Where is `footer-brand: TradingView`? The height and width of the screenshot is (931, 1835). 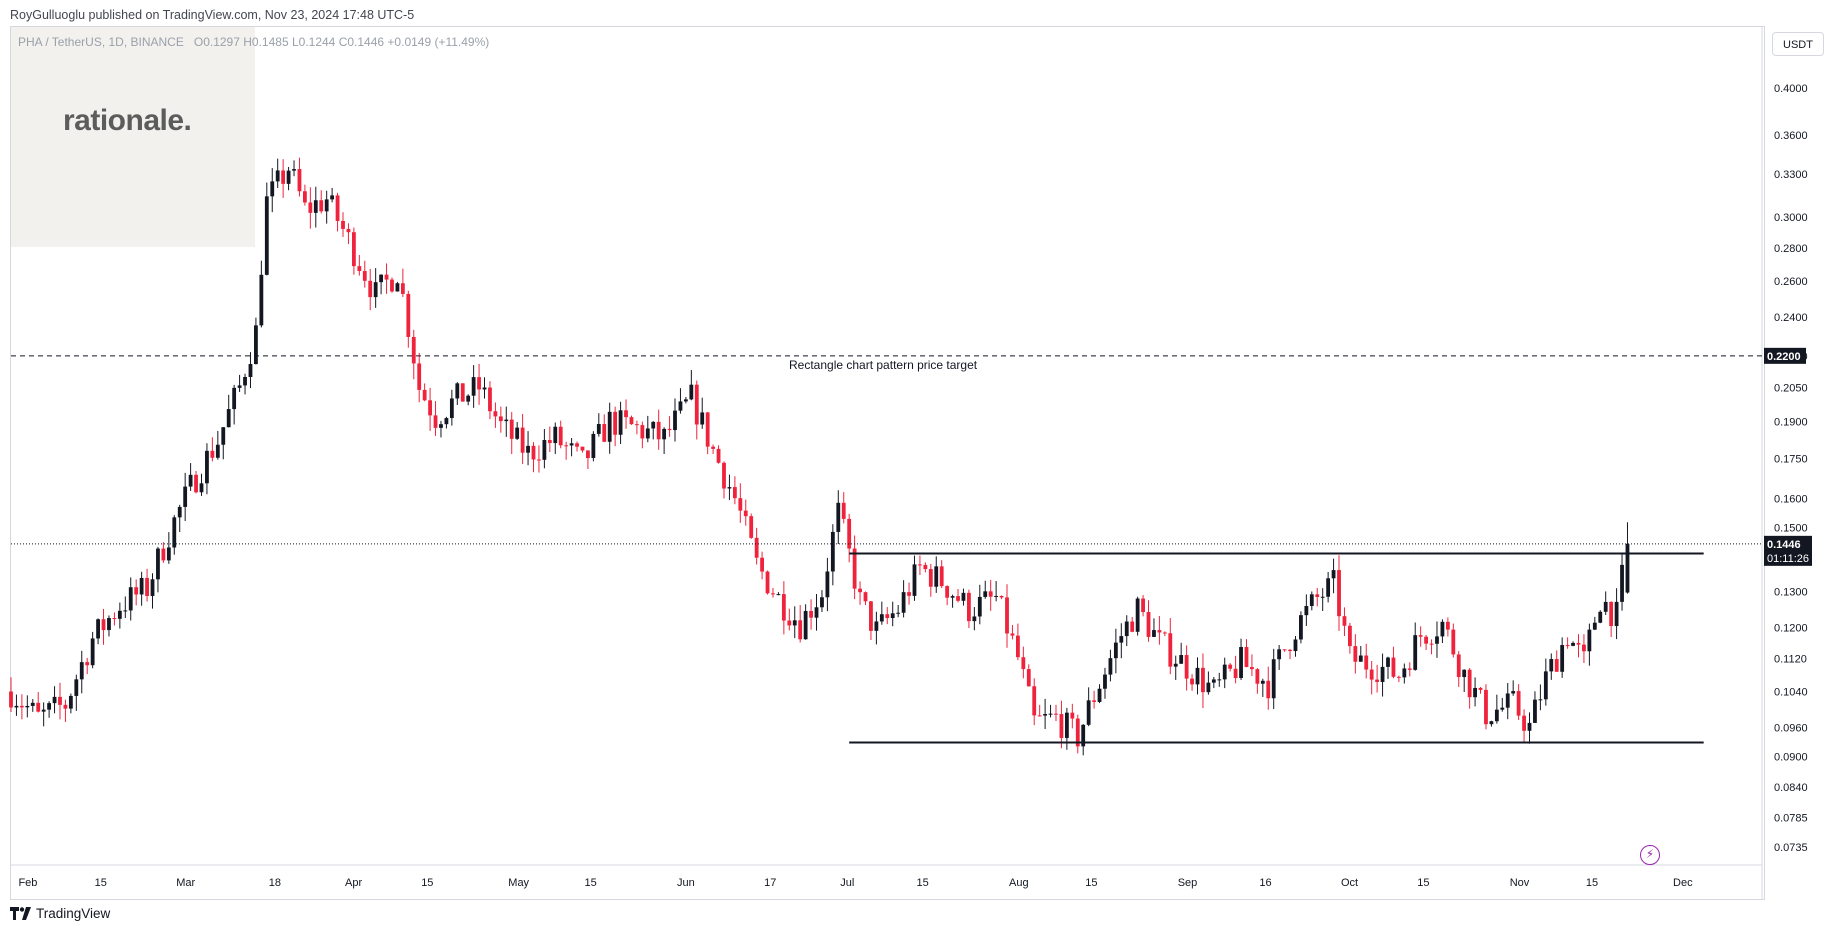
footer-brand: TradingView is located at coordinates (60, 913).